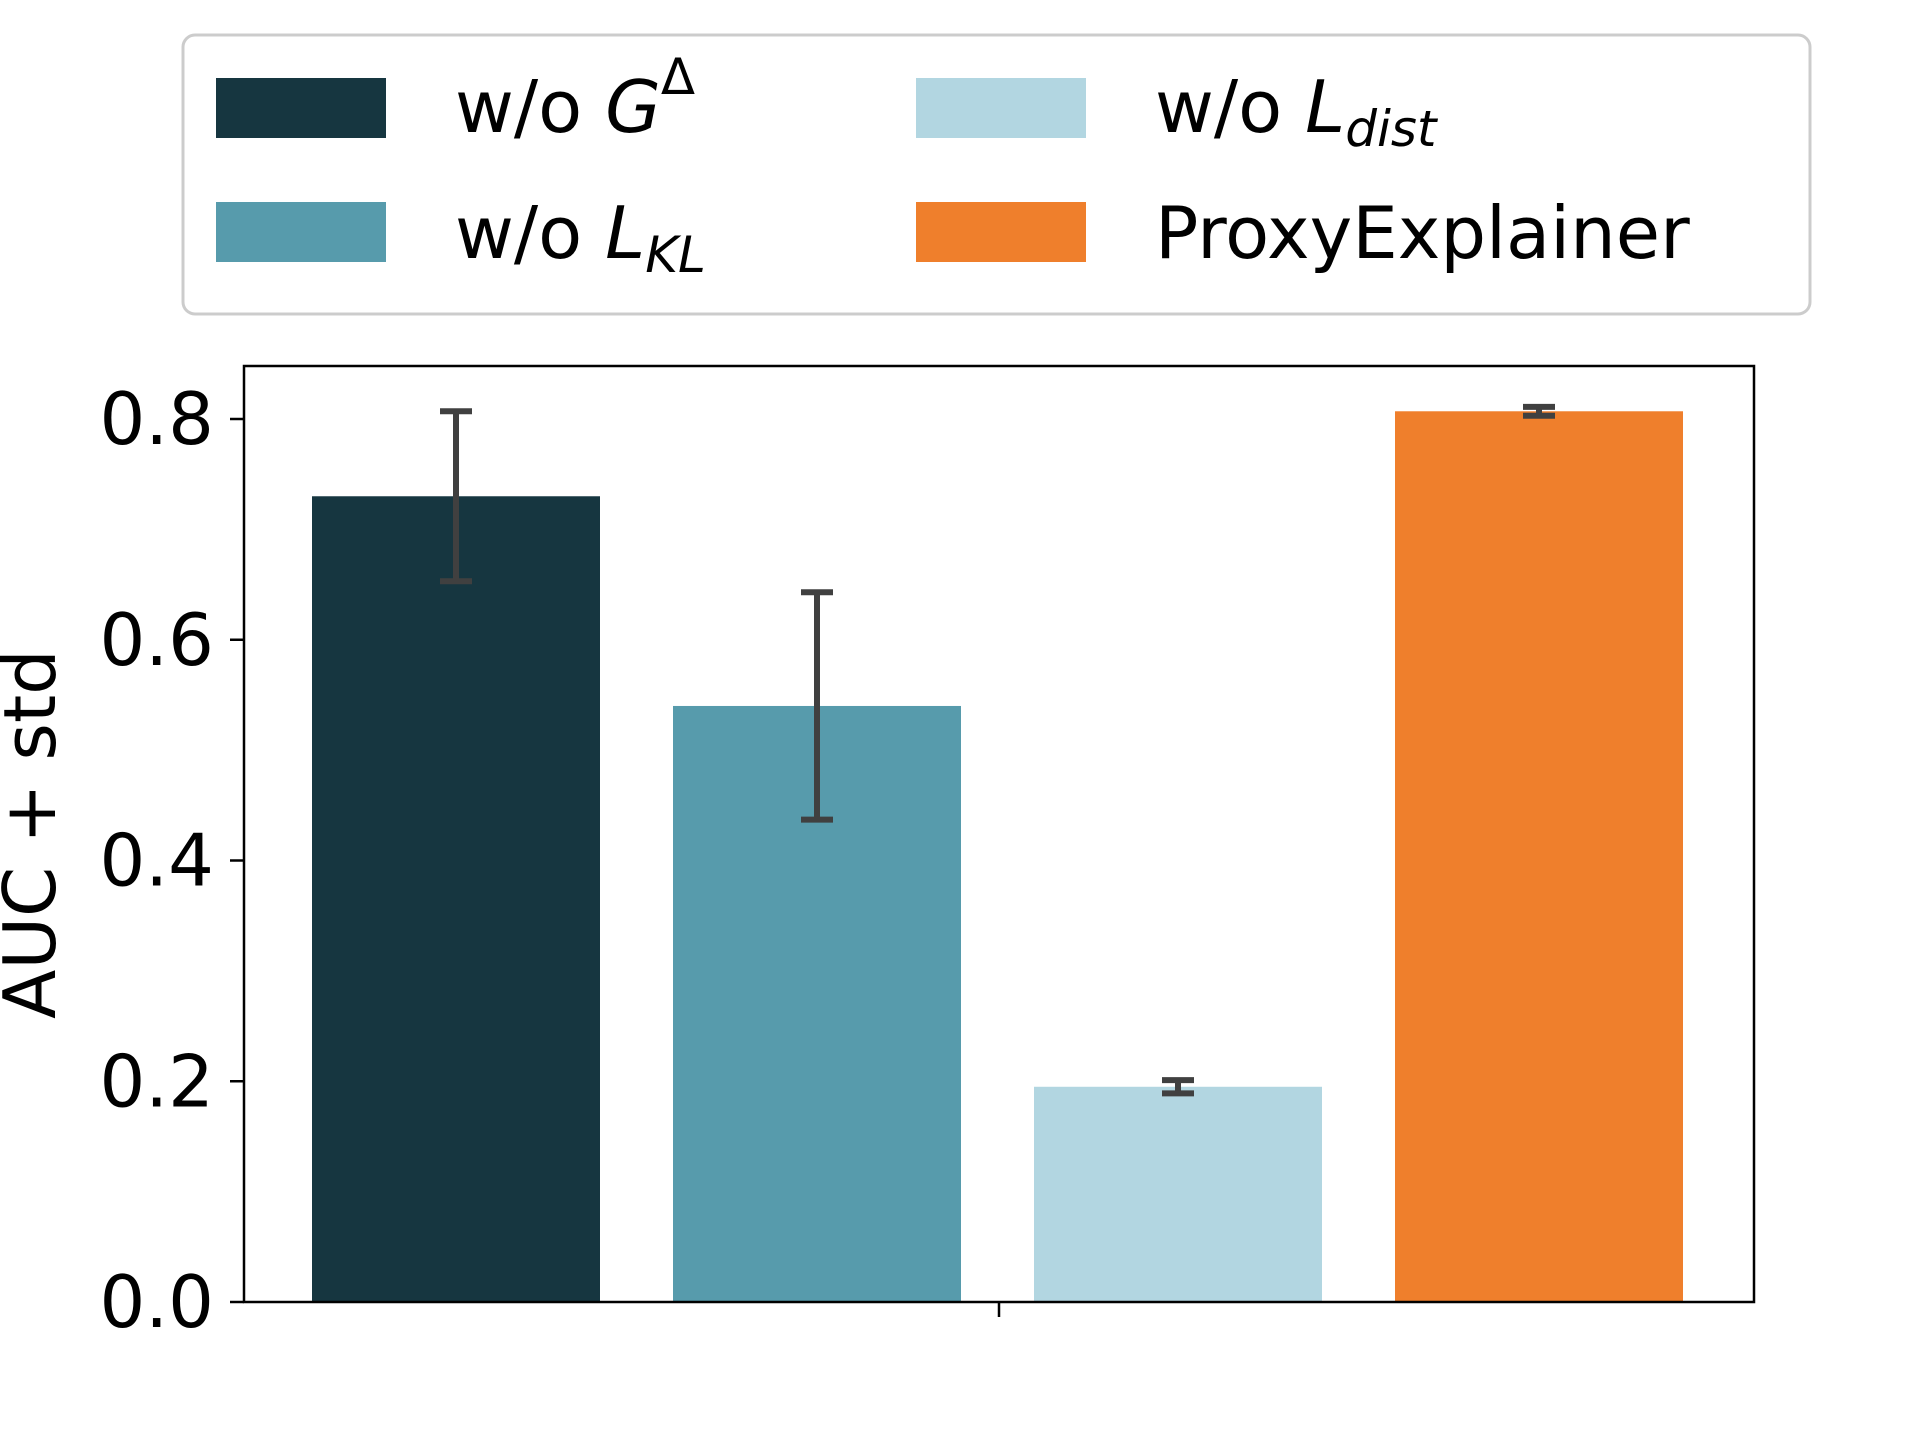 The width and height of the screenshot is (1920, 1440). Describe the element at coordinates (301, 232) in the screenshot. I see `legend-swatch-wo-l-kl` at that location.